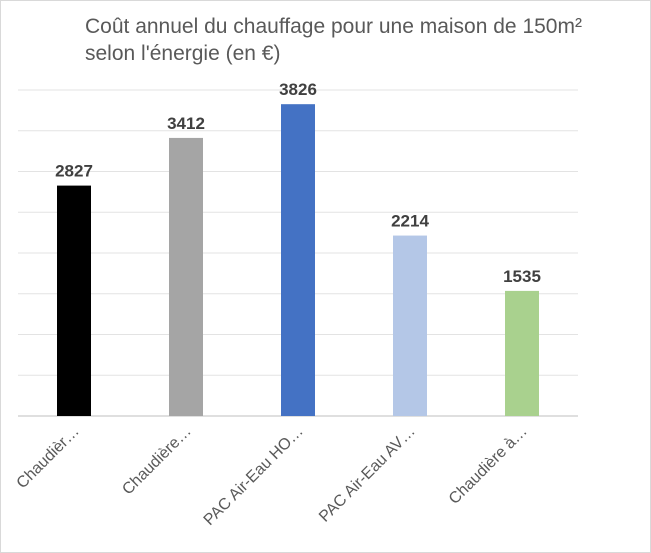 Image resolution: width=651 pixels, height=553 pixels. Describe the element at coordinates (522, 276) in the screenshot. I see `data-label-5: 1535` at that location.